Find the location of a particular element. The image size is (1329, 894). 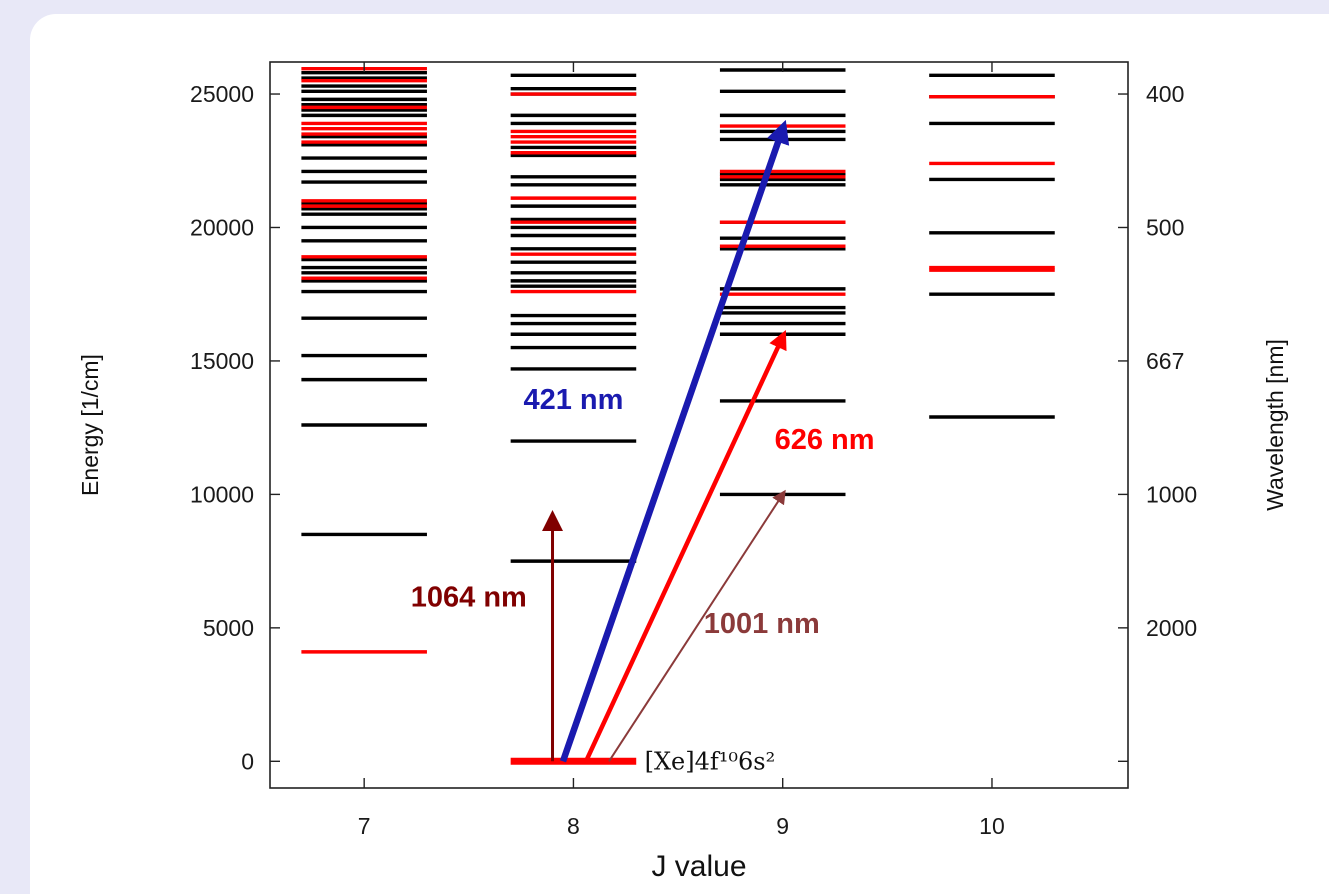

y2-axis-title: Wavelength [nm] is located at coordinates (1275, 425).